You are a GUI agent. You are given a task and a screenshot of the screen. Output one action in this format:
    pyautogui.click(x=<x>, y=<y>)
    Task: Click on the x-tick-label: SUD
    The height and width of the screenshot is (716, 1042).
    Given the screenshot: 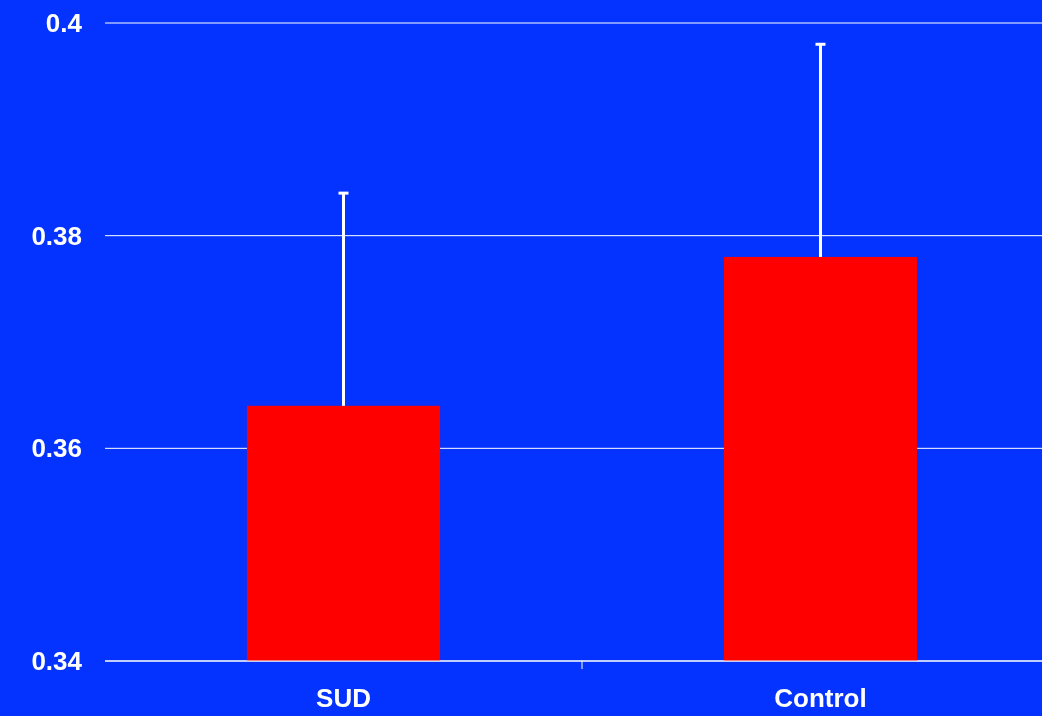 What is the action you would take?
    pyautogui.click(x=343, y=698)
    